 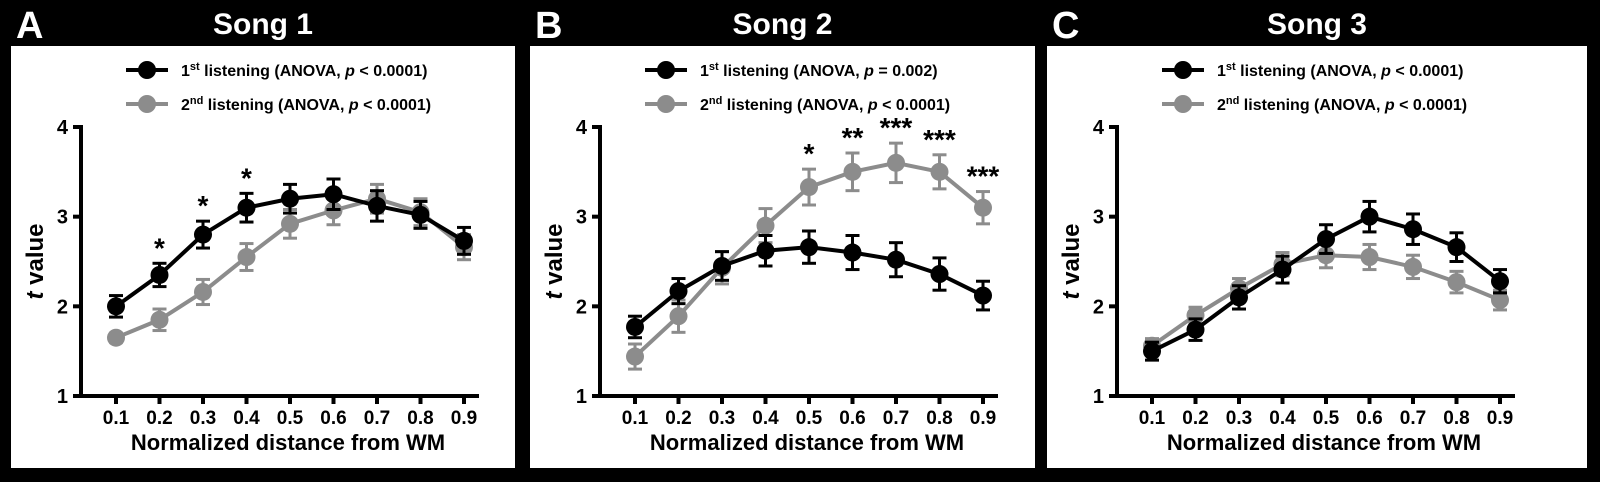 What do you see at coordinates (246, 177) in the screenshot?
I see `significance-marker: *` at bounding box center [246, 177].